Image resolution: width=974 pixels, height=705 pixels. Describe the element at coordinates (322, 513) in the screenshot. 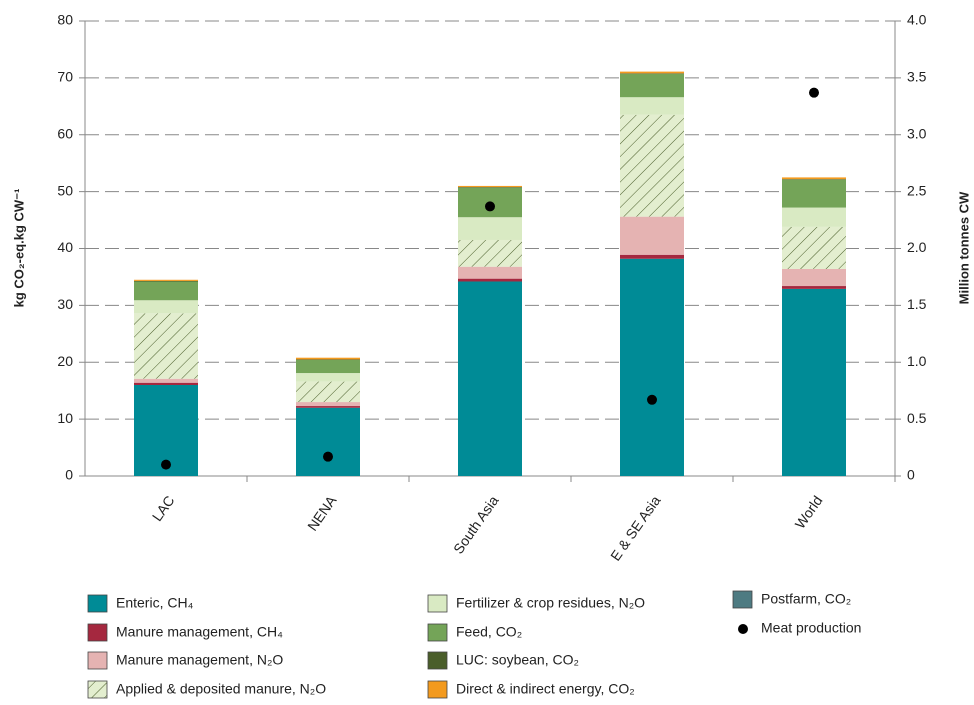

I see `x-tick-label: NENA` at that location.